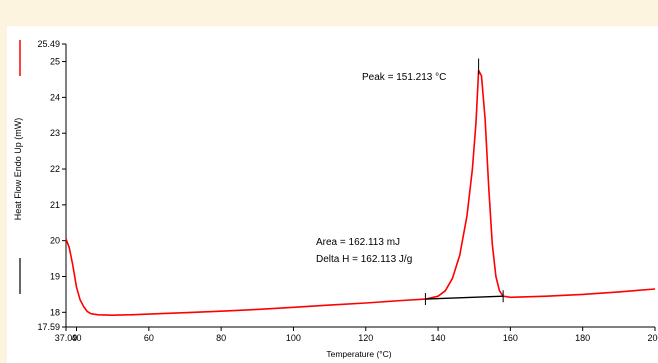  I want to click on y-tick-label: 21, so click(55, 205).